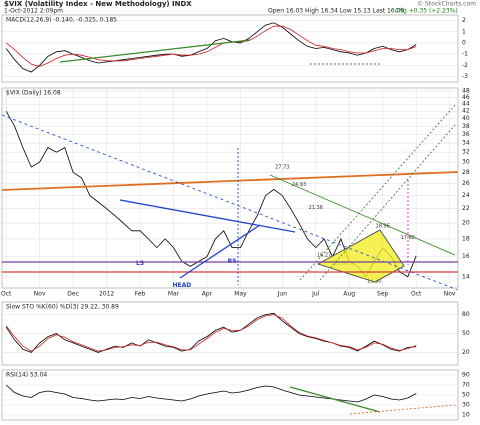 This screenshot has height=425, width=480. I want to click on y-tick-label: 42, so click(466, 111).